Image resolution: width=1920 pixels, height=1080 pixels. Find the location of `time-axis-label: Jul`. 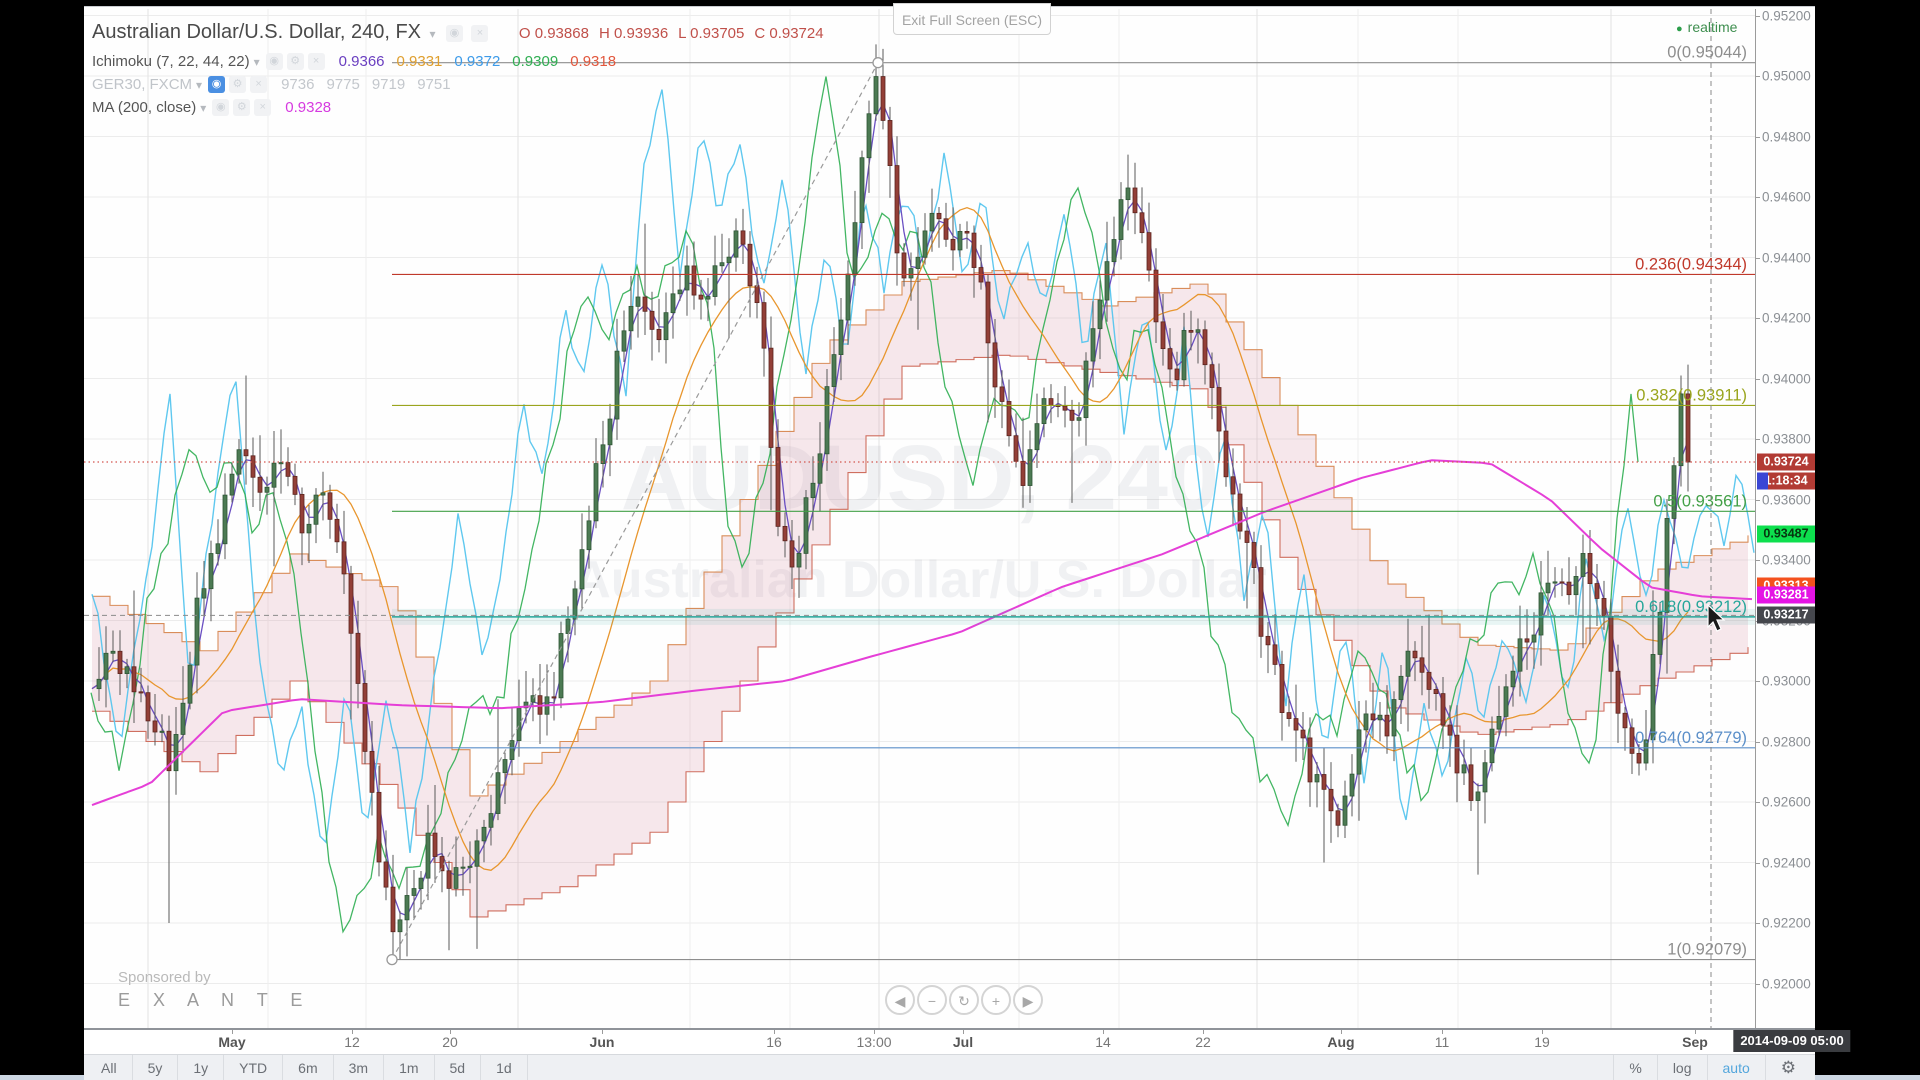

time-axis-label: Jul is located at coordinates (963, 1042).